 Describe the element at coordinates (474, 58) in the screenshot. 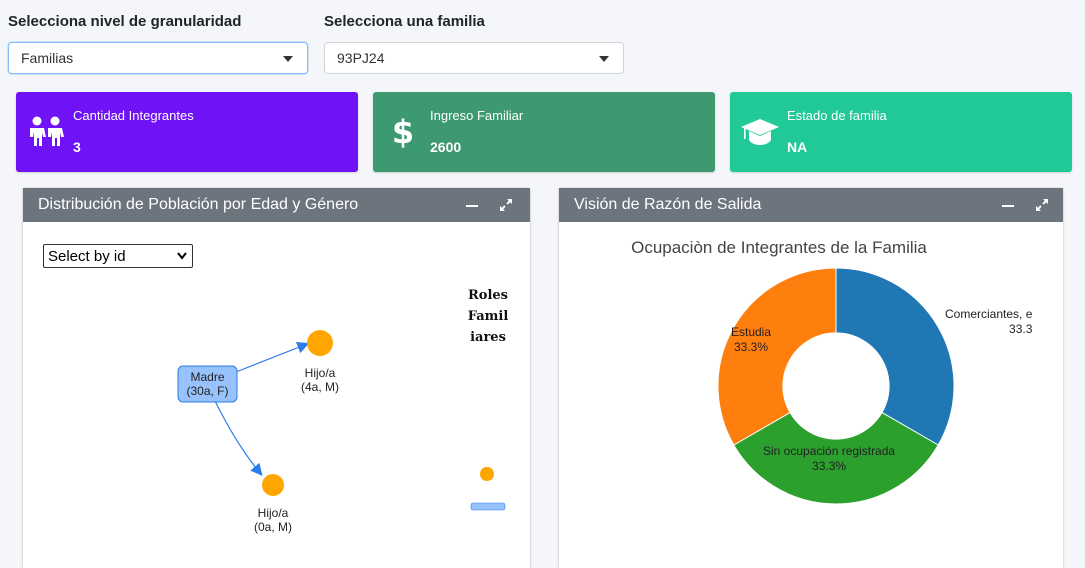

I see `family-select: 93PJ24` at that location.